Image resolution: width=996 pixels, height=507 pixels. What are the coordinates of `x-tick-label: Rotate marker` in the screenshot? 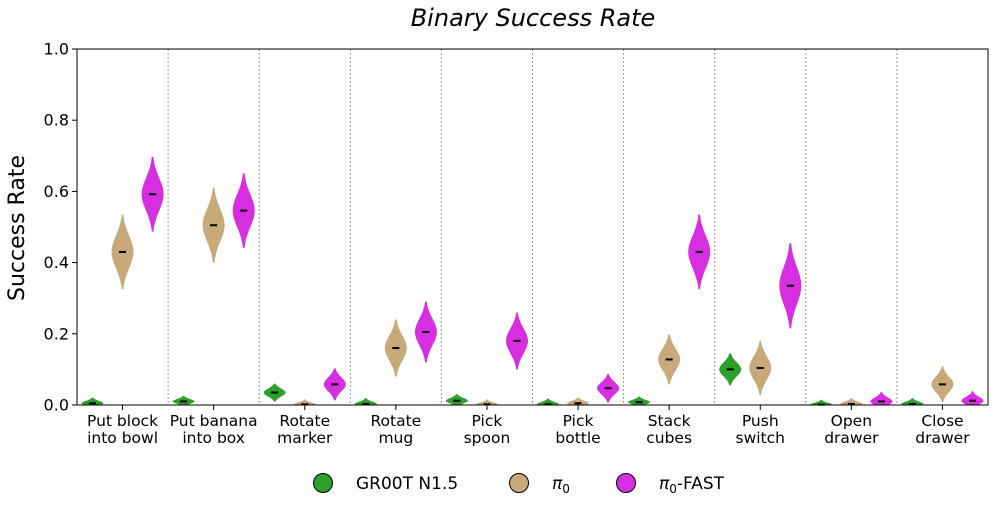 It's located at (305, 429).